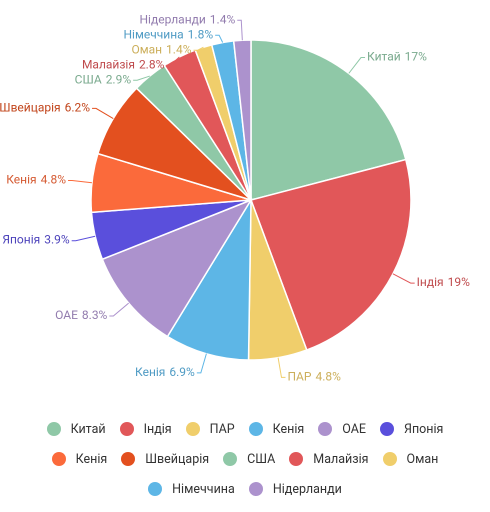 This screenshot has width=490, height=512. I want to click on legend-item: Індія, so click(145, 429).